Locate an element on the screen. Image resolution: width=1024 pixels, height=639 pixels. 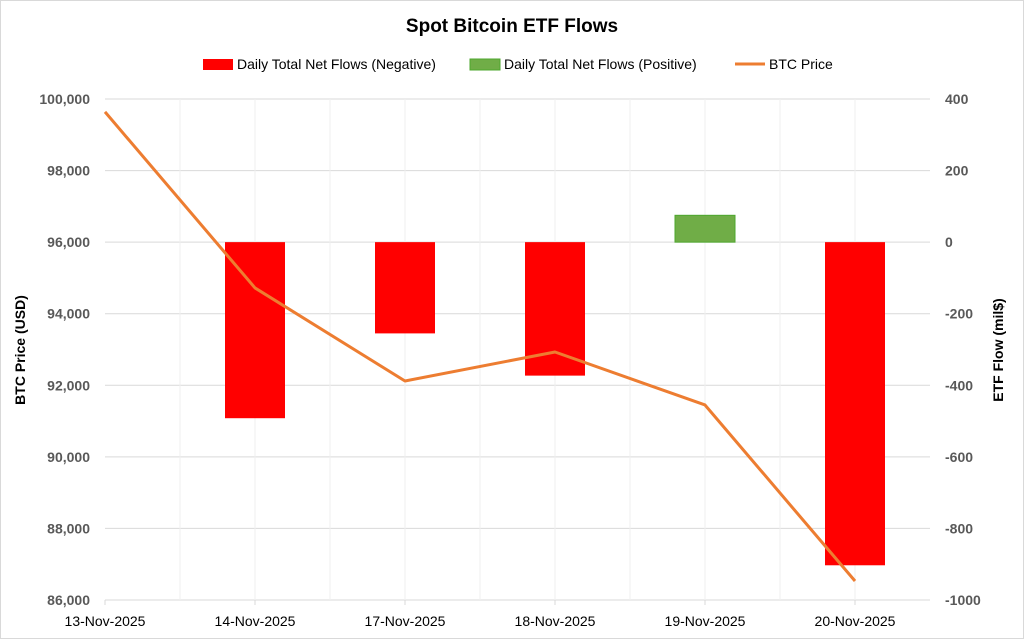
y-right-tick-label: -200 is located at coordinates (959, 314).